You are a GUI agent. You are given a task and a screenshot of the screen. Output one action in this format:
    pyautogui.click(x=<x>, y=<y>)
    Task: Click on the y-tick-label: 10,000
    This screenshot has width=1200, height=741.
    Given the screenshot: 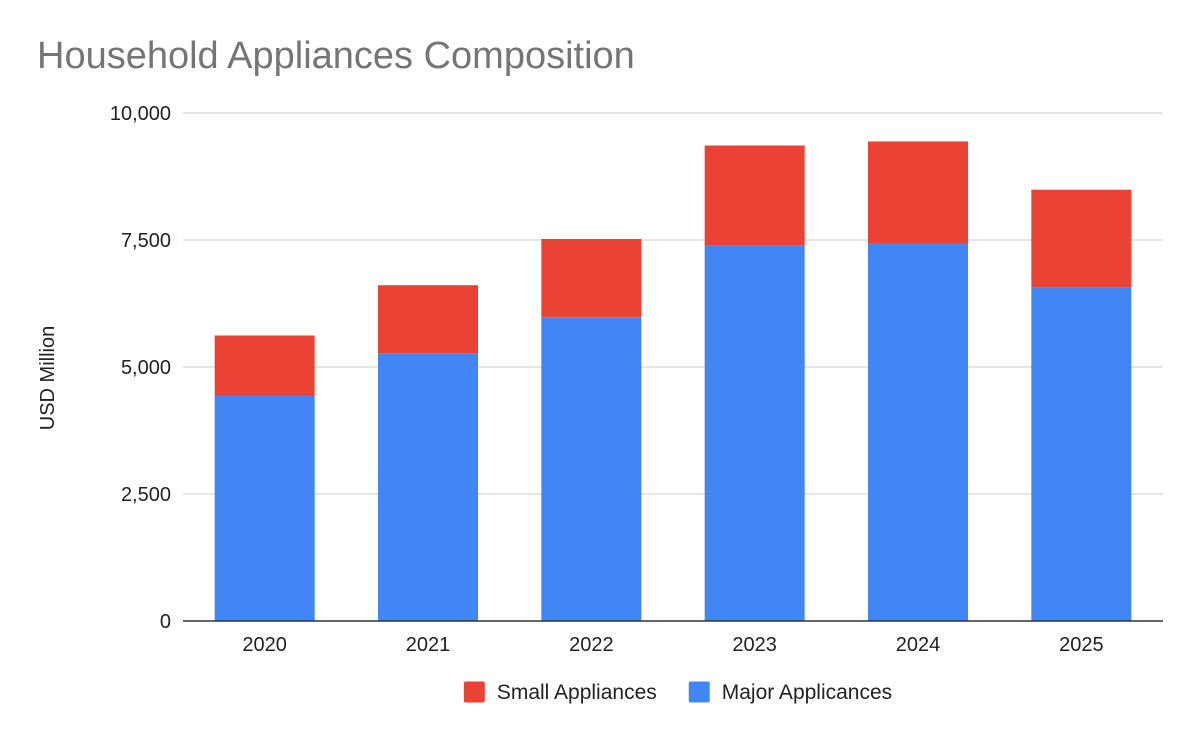 What is the action you would take?
    pyautogui.click(x=140, y=114)
    